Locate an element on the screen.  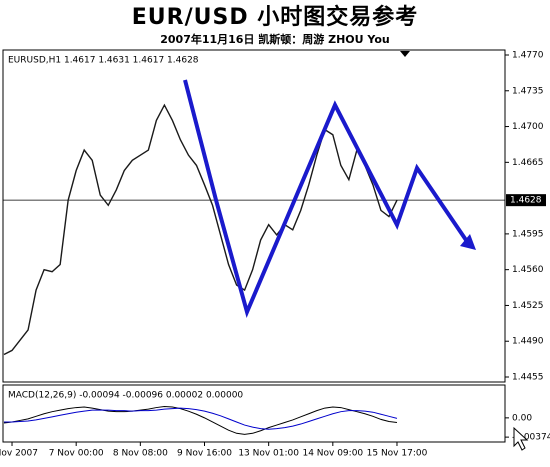
x-tick-label: 15 Nov 17:00 is located at coordinates (397, 454).